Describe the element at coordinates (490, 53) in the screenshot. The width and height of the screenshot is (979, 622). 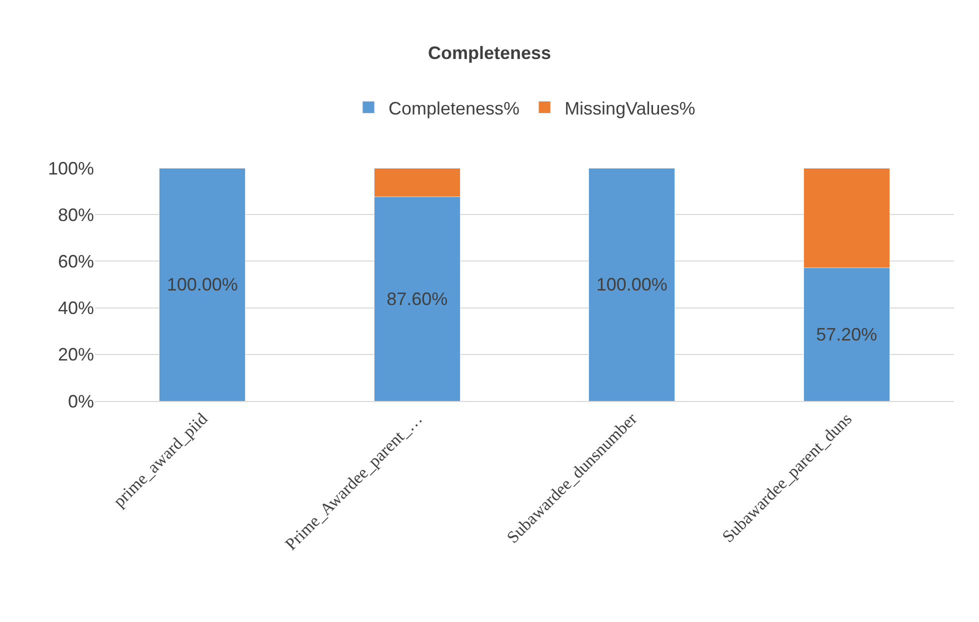
I see `chart-title: Completeness` at that location.